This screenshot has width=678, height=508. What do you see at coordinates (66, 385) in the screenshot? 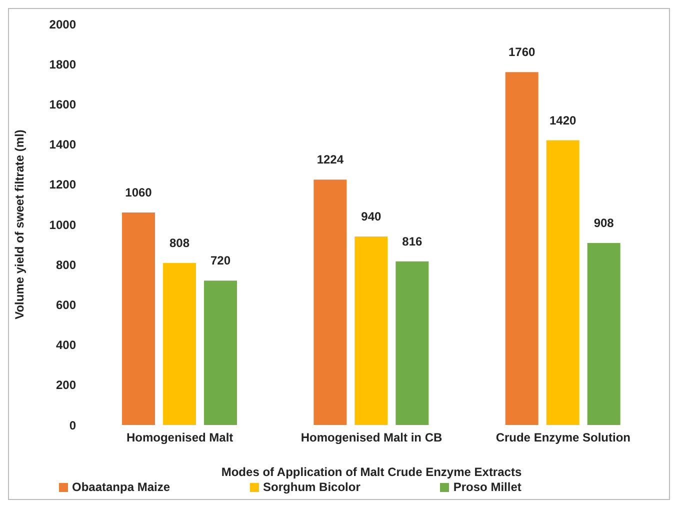
I see `y-tick-label: 200` at bounding box center [66, 385].